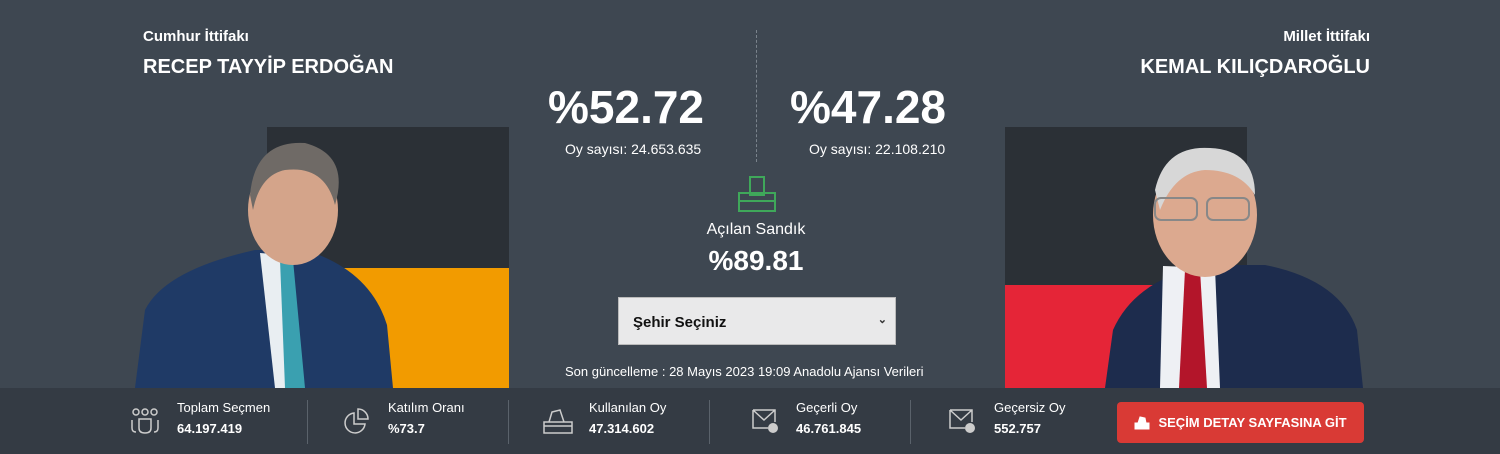  Describe the element at coordinates (268, 67) in the screenshot. I see `left-candidate-name: RECEP TAYYİP ERDOĞAN` at that location.